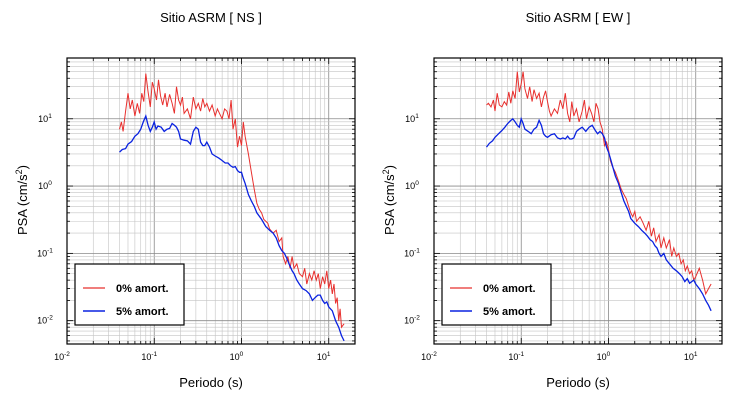 The width and height of the screenshot is (730, 400). Describe the element at coordinates (578, 17) in the screenshot. I see `chart-title: Sitio ASRM [ EW ]` at that location.